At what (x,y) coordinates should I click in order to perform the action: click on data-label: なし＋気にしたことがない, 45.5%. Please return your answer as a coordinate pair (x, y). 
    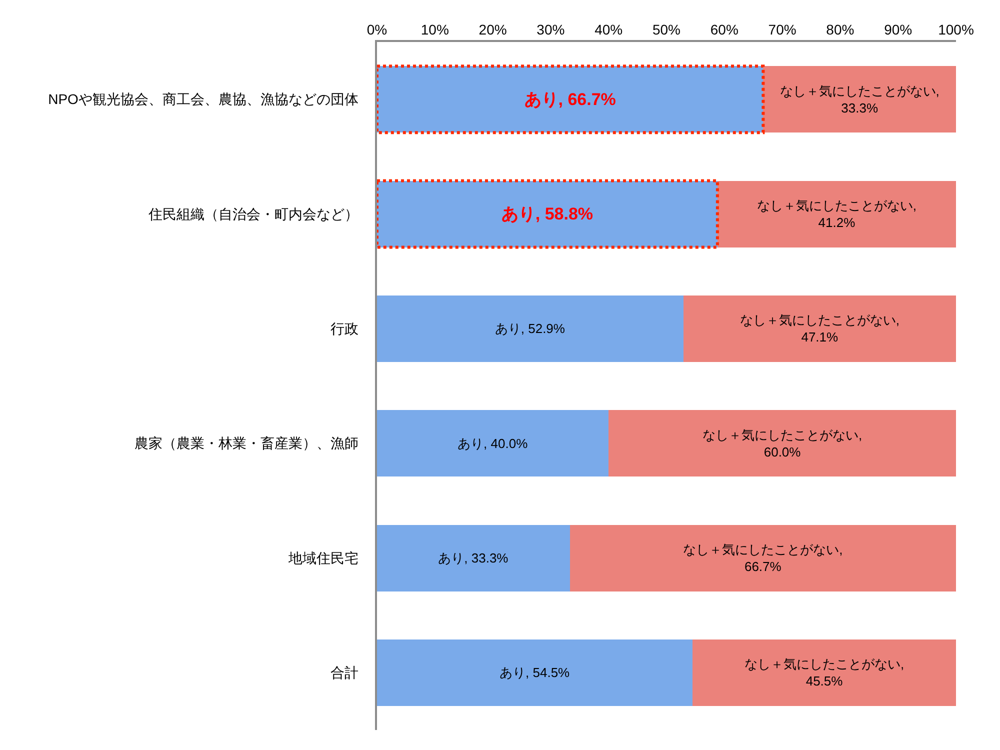
    Looking at the image, I should click on (824, 672).